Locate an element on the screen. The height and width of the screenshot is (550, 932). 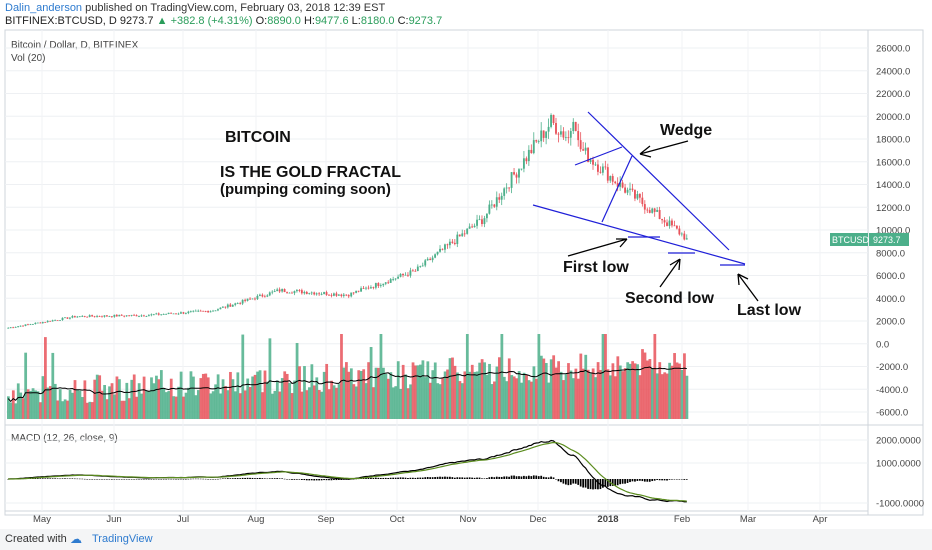
tradingview-link: TradingView is located at coordinates (122, 539).